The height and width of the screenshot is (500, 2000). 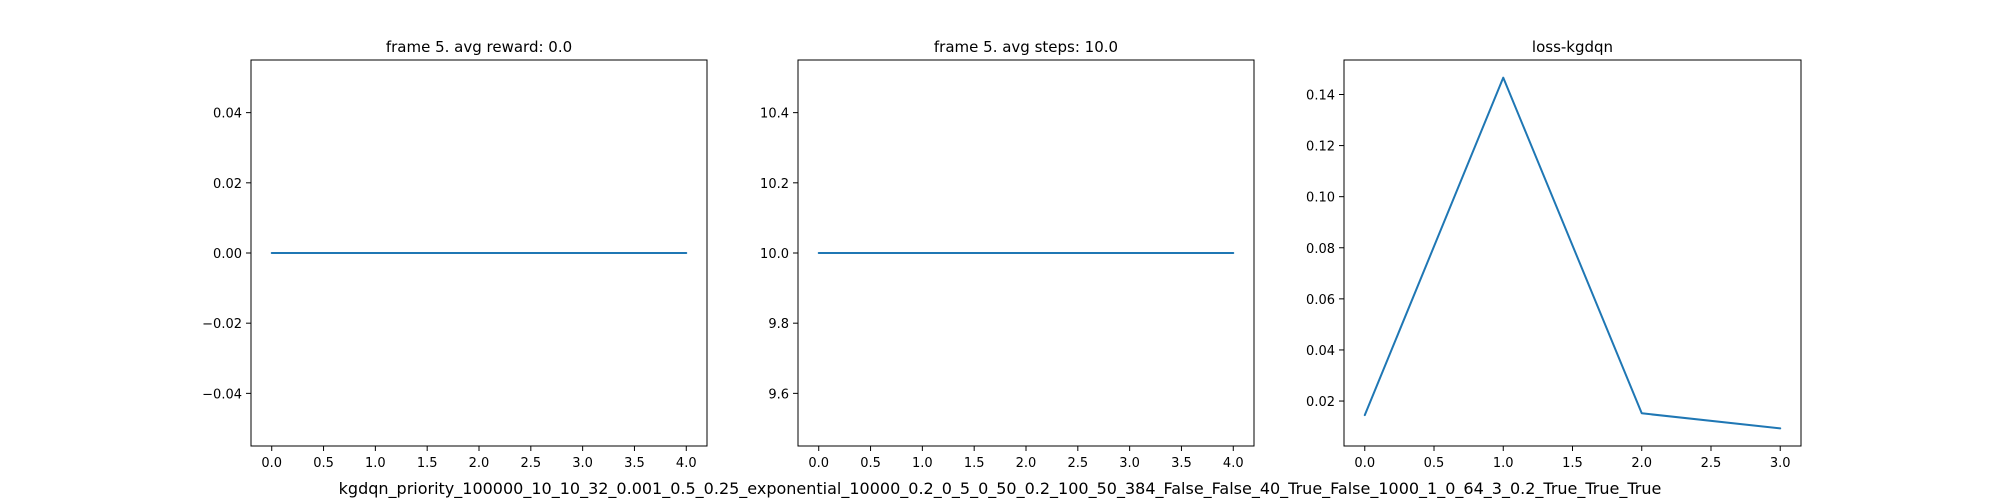 I want to click on chart-title: frame 5. avg reward: 0.0, so click(x=479, y=47).